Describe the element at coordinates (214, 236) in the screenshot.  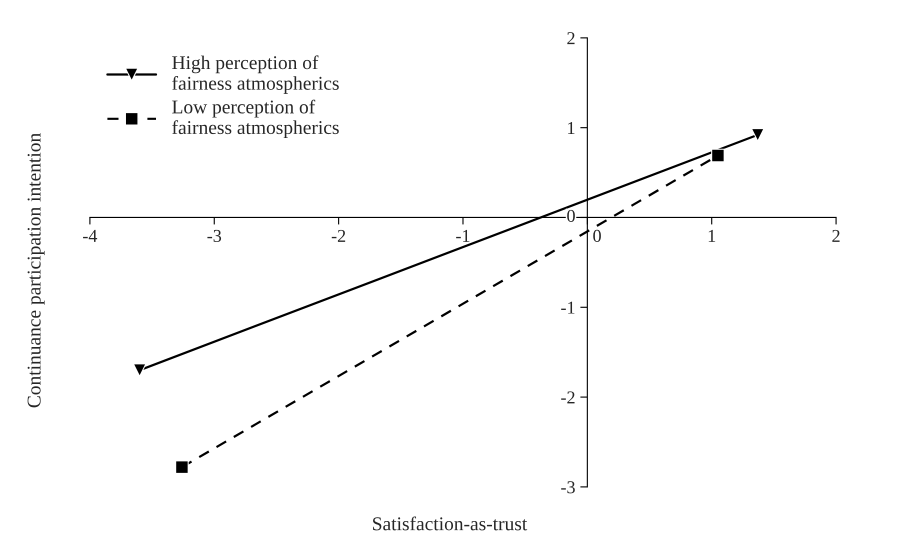
I see `x-tick-label: -3` at that location.